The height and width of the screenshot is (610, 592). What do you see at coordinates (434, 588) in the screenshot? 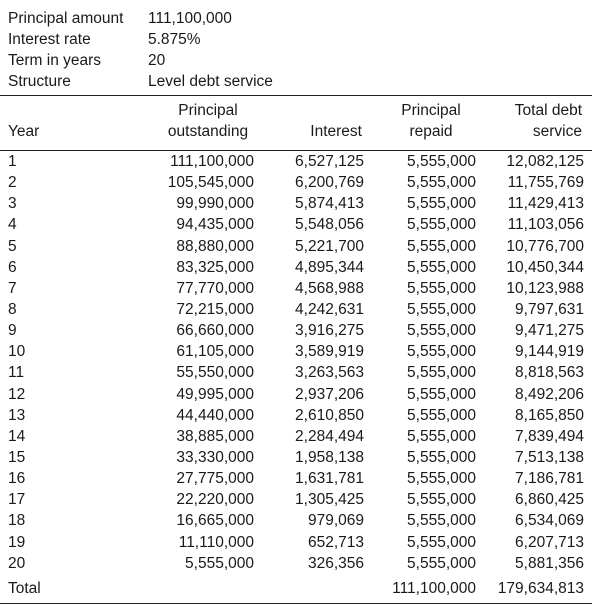
I see `total-principal-repaid: 111,100,000` at bounding box center [434, 588].